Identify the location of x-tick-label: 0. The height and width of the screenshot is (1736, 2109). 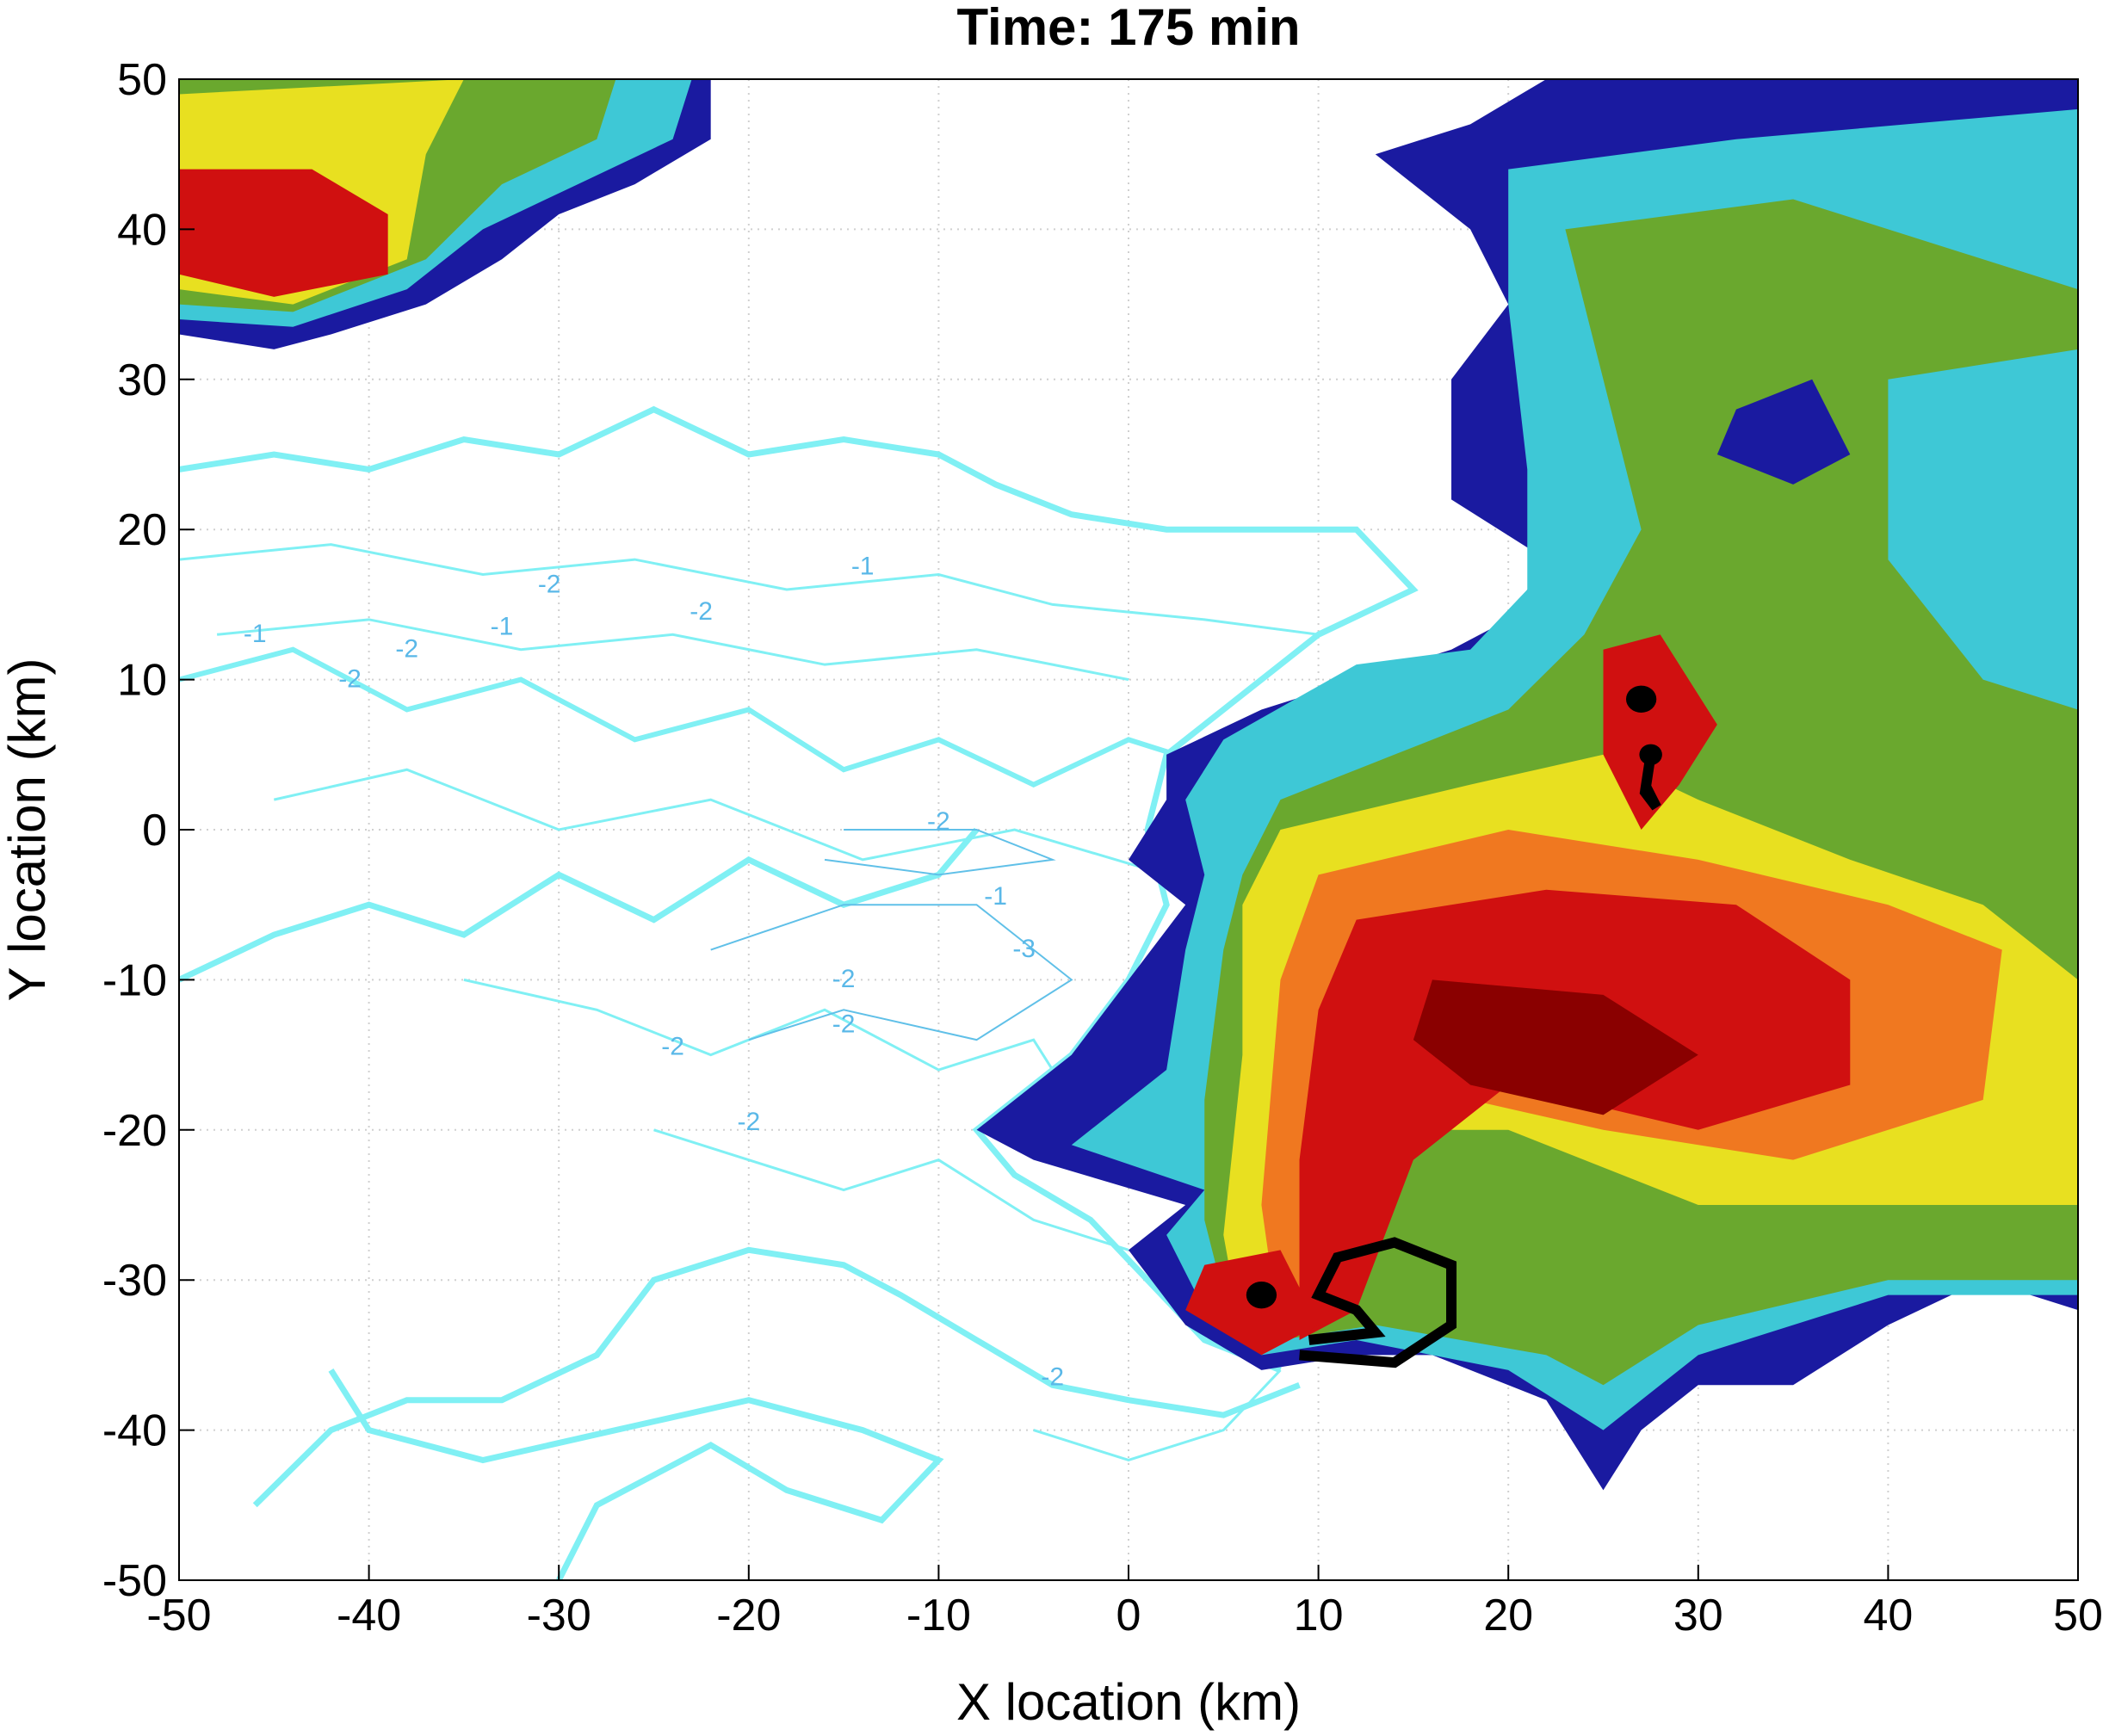
(1128, 1615).